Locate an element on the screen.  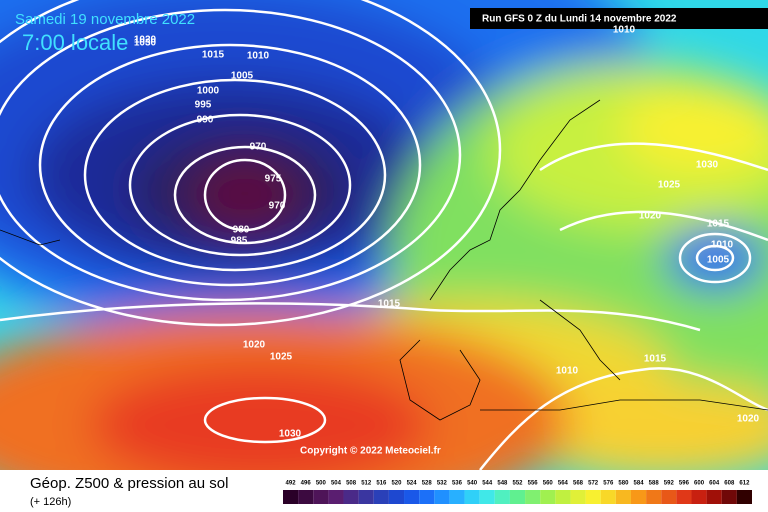
legend-label: 580 is located at coordinates (623, 484).